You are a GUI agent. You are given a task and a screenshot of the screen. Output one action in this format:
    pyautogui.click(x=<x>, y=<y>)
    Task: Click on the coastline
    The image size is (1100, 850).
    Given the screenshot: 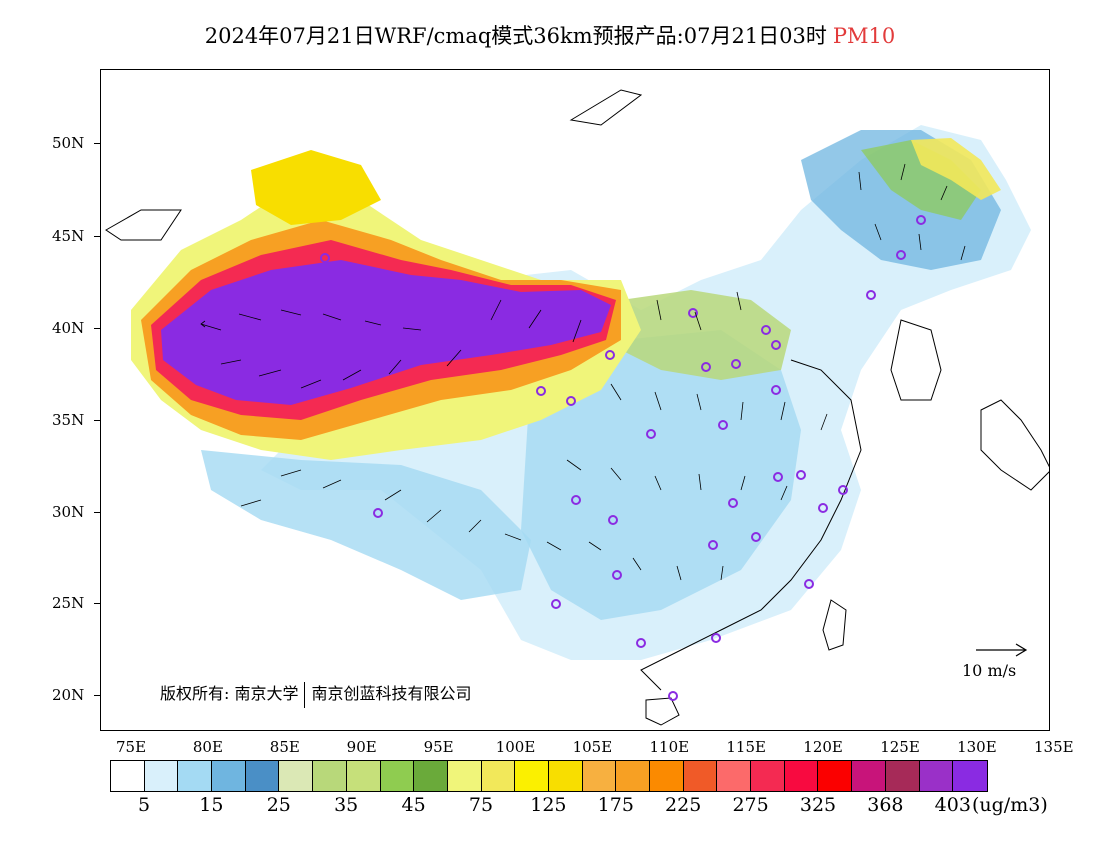 What is the action you would take?
    pyautogui.click(x=751, y=525)
    